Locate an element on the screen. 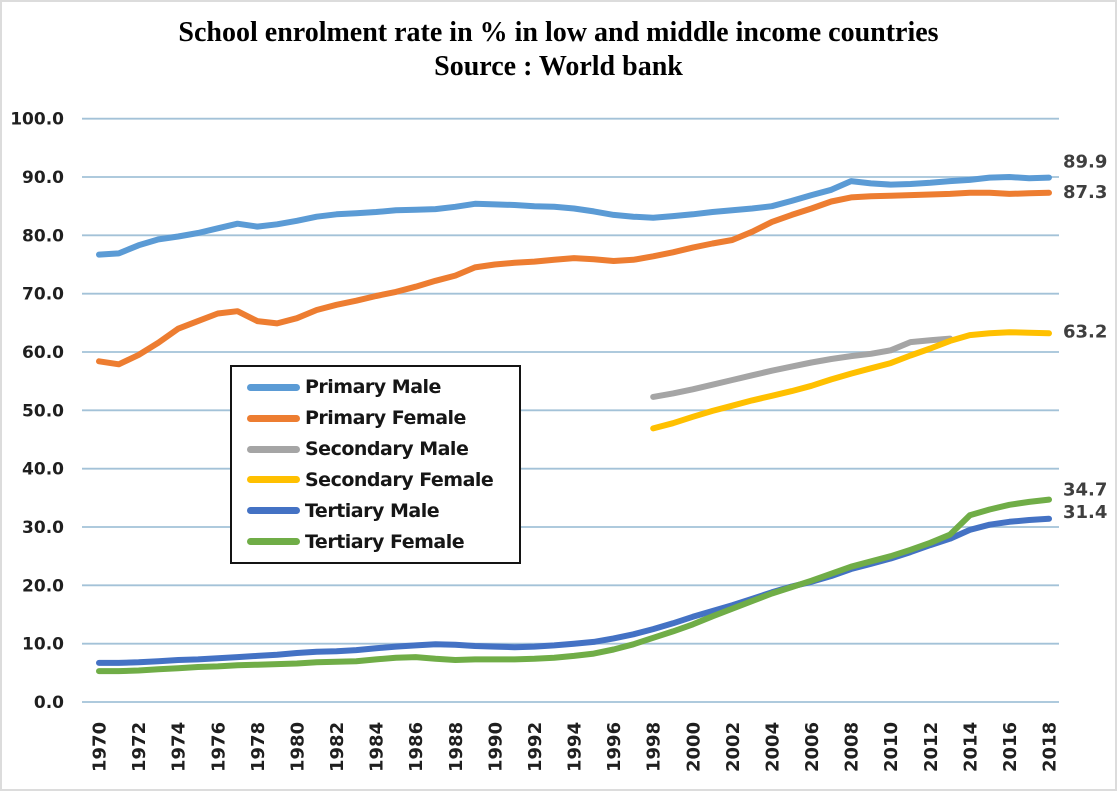 This screenshot has width=1117, height=791. y-tick-label-40.0: 40.0 is located at coordinates (43, 470).